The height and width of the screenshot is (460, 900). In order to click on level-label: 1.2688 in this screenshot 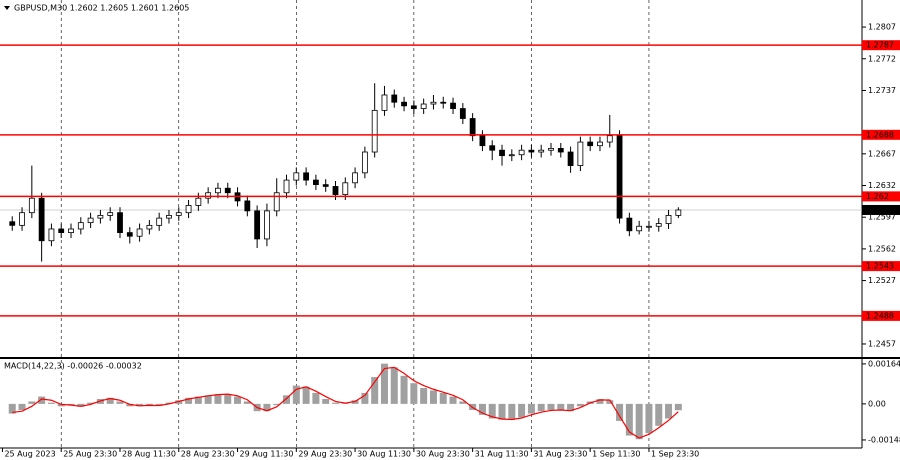, I will do `click(880, 134)`.